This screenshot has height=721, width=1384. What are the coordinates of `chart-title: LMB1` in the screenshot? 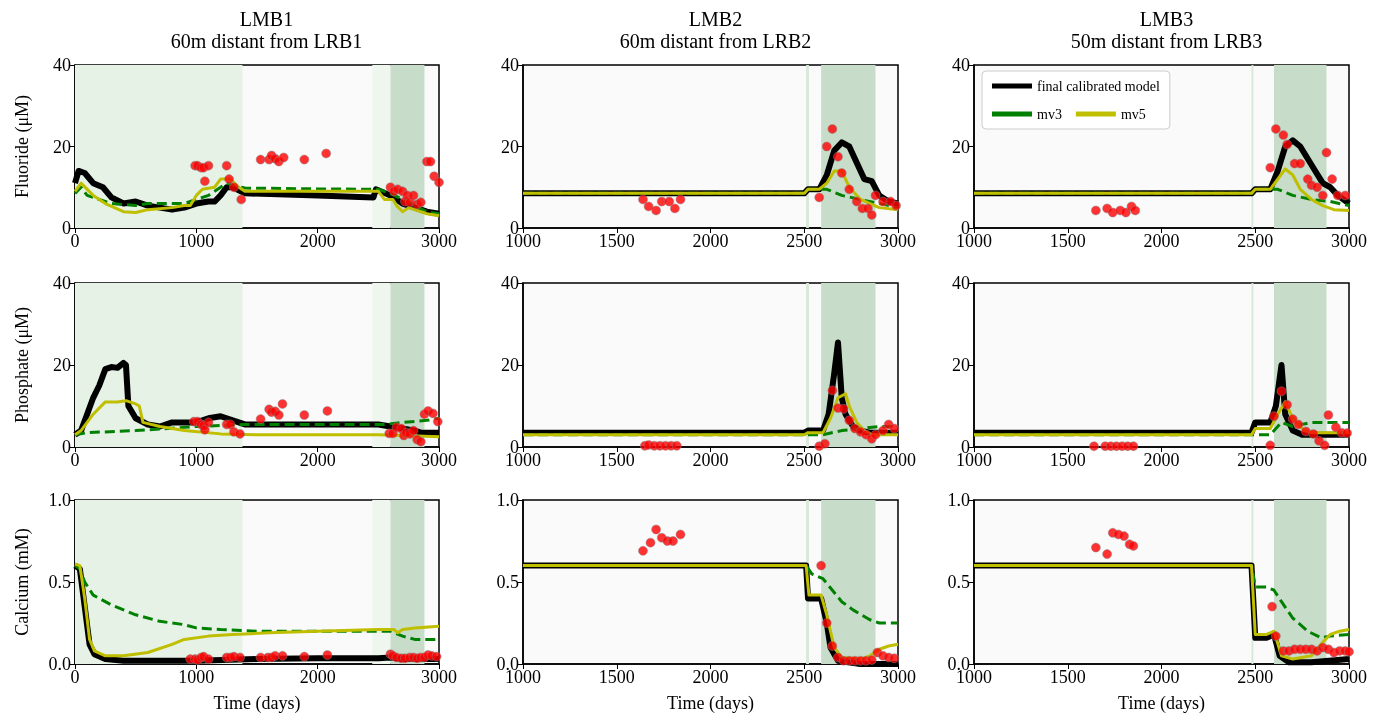 It's located at (266, 19).